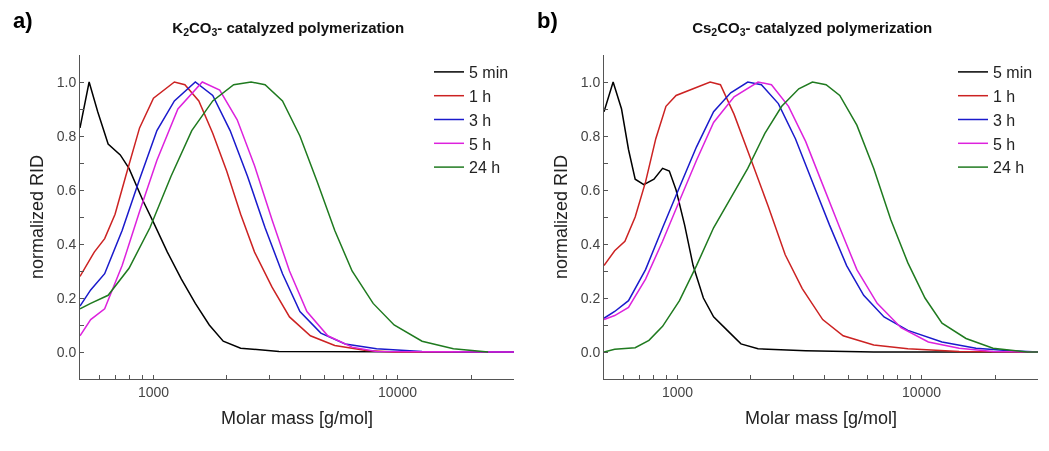  Describe the element at coordinates (23, 20) in the screenshot. I see `text: a)` at that location.